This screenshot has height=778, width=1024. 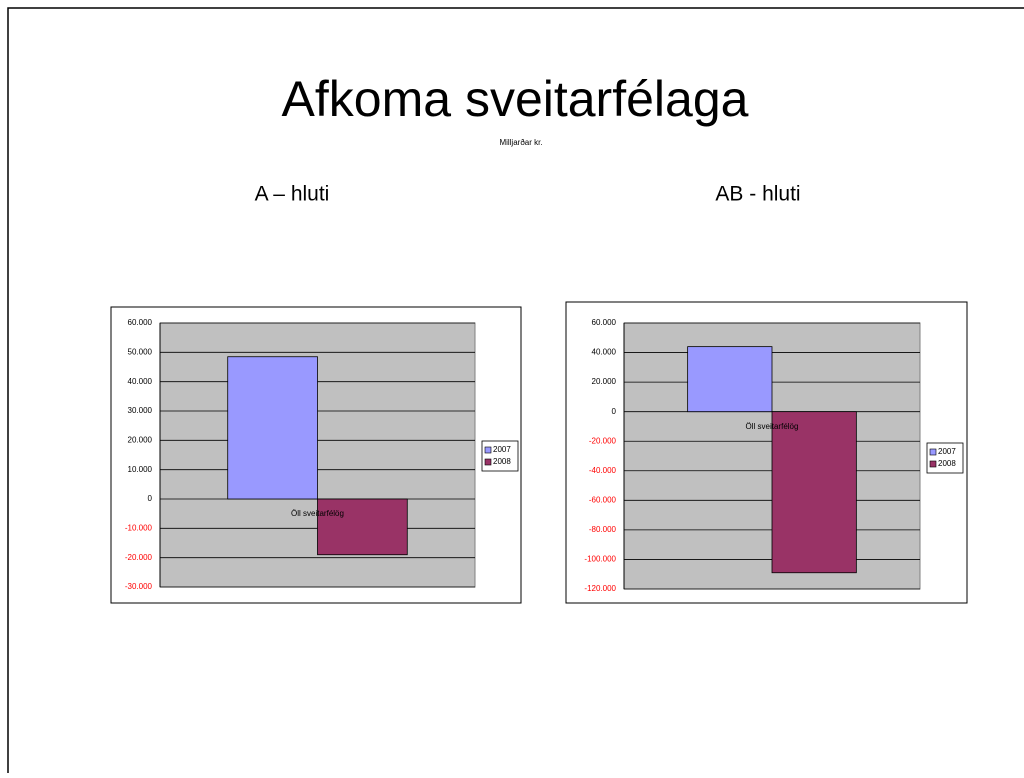 I want to click on slide-subtitle: Milljarðar kr., so click(x=520, y=142).